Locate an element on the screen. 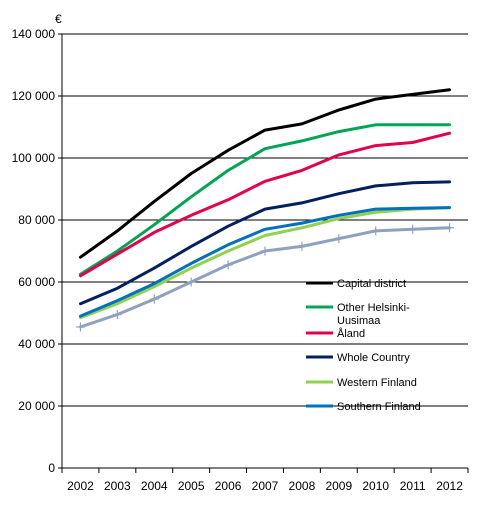  x-tick-label-2003: 2003 is located at coordinates (117, 486).